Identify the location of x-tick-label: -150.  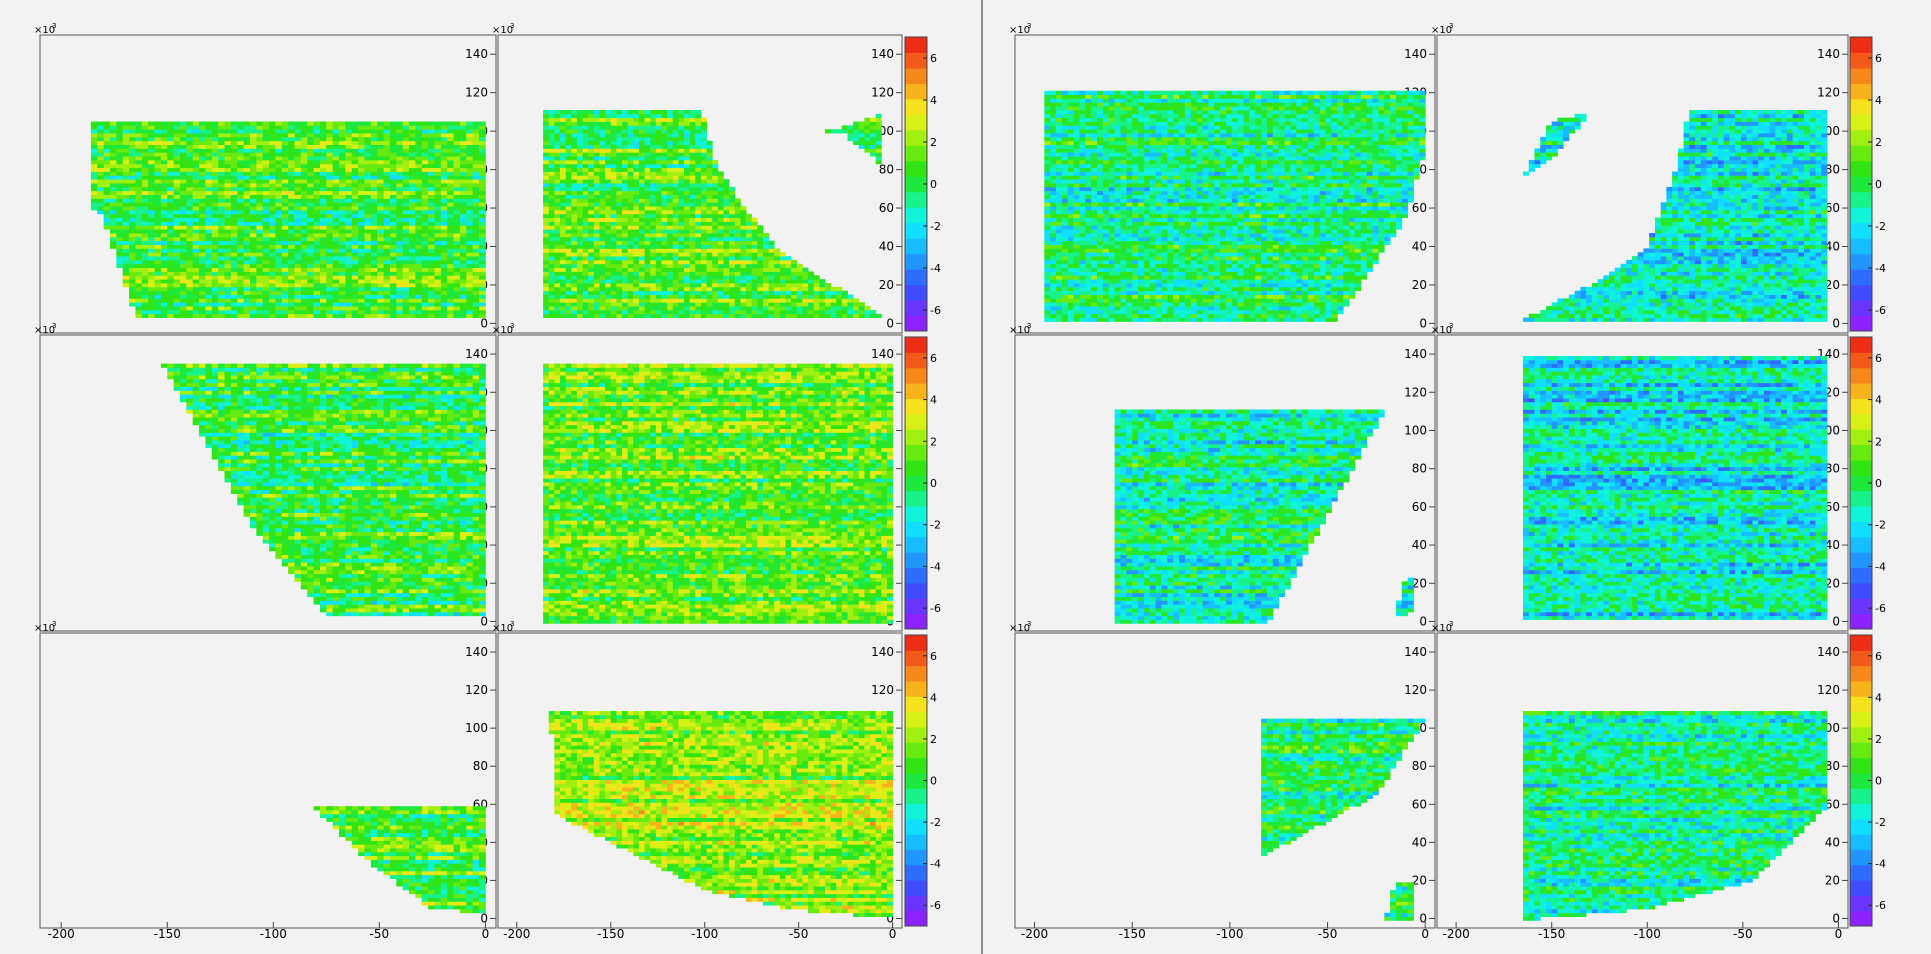
(167, 934).